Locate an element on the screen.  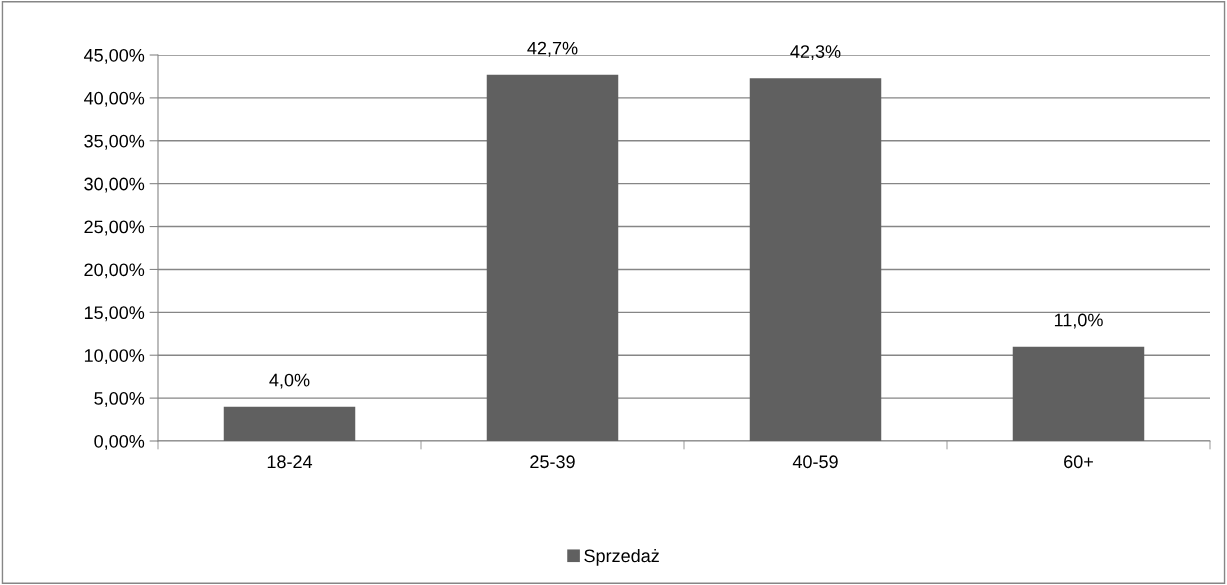
legend-label: Sprzedaż is located at coordinates (621, 557).